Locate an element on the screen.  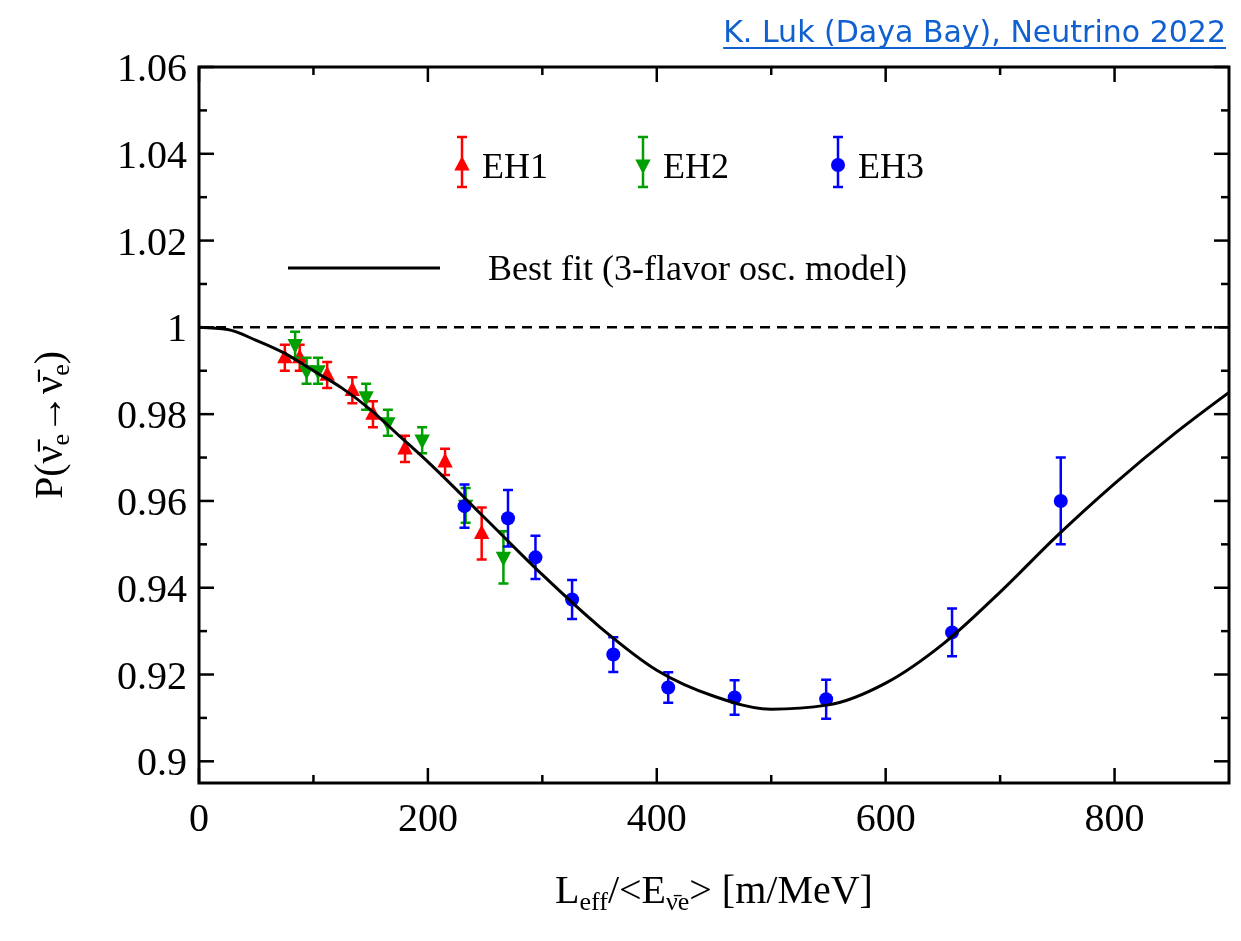
y-tick-label: 0.9 is located at coordinates (162, 762).